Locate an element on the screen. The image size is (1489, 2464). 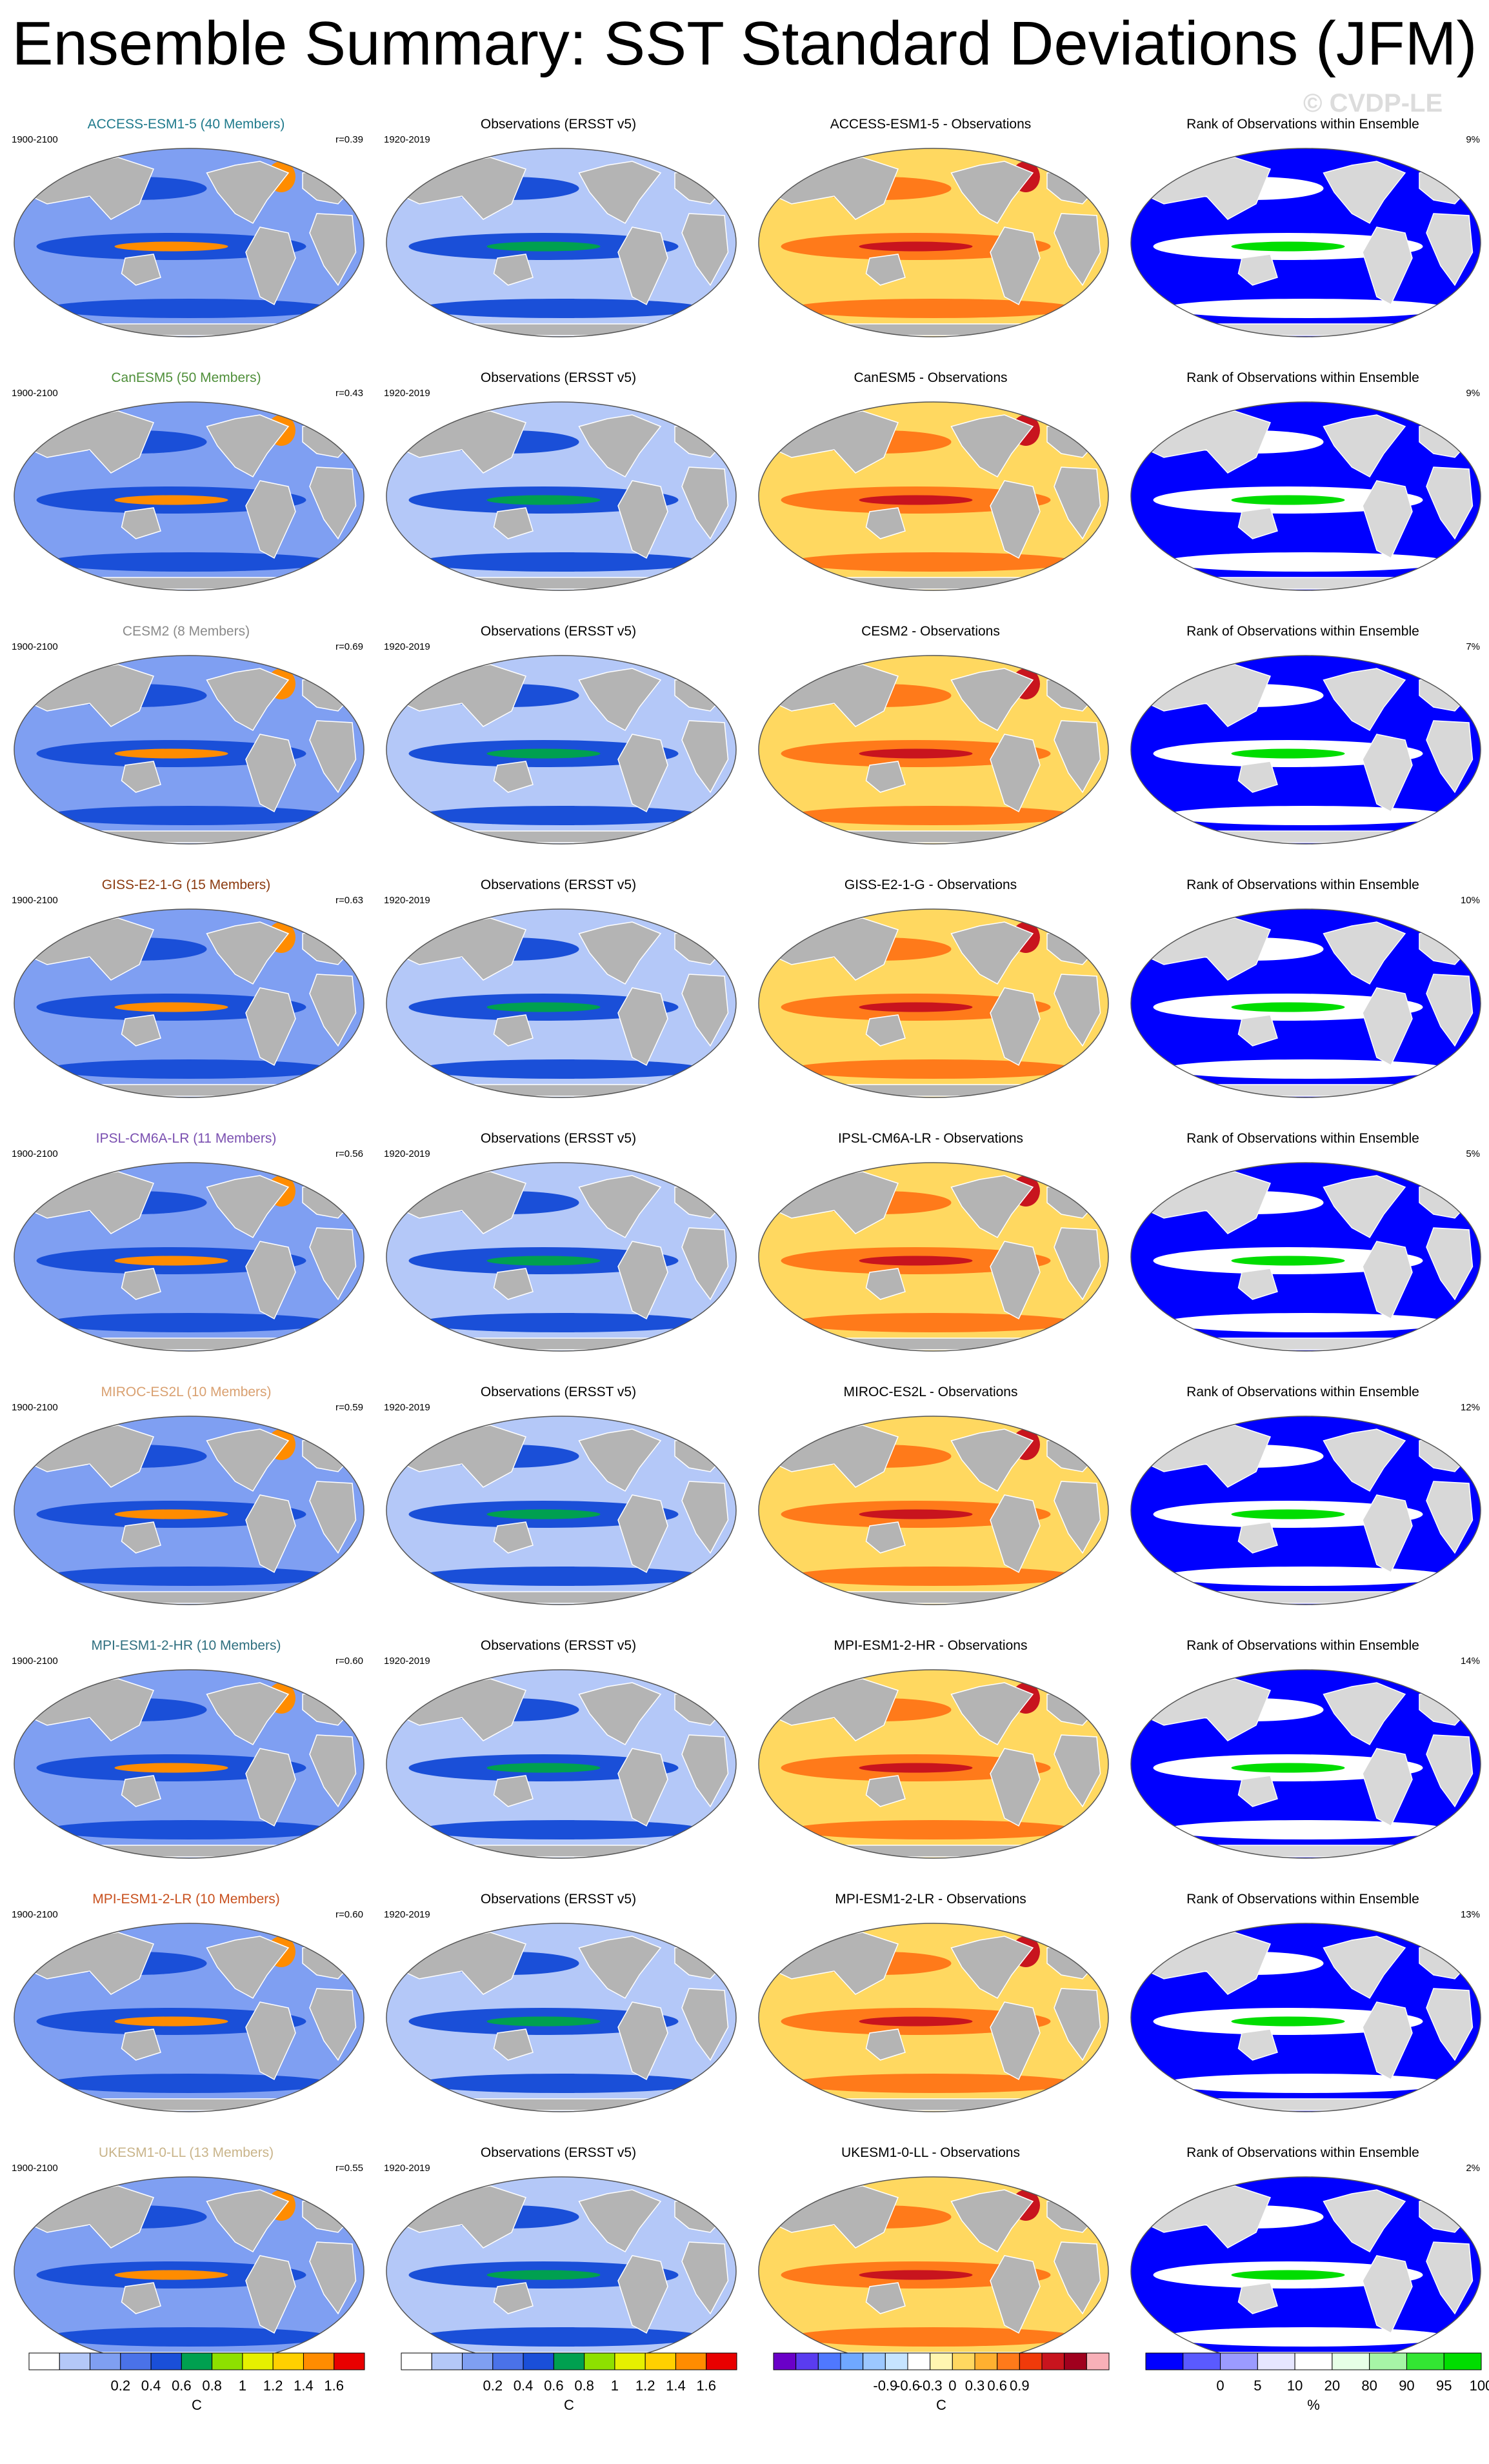
panel-access-esm1-5-diff: ACCESS-ESM1-5 - Observations is located at coordinates (930, 243).